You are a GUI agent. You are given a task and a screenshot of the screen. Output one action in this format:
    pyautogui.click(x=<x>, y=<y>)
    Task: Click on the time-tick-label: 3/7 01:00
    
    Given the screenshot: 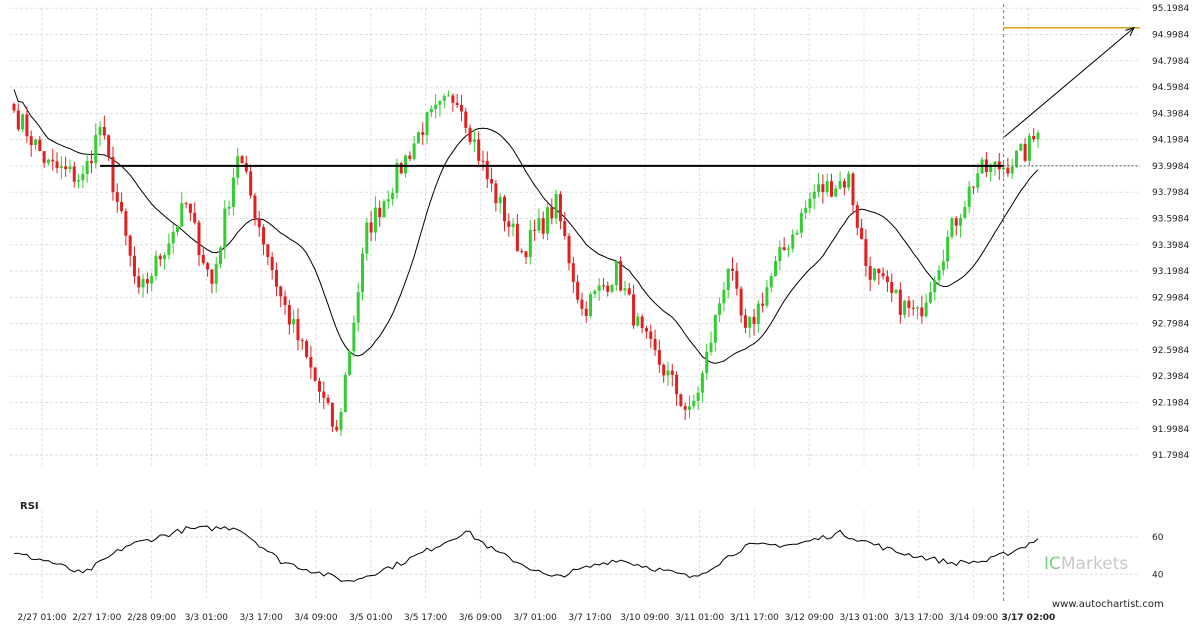 What is the action you would take?
    pyautogui.click(x=536, y=618)
    